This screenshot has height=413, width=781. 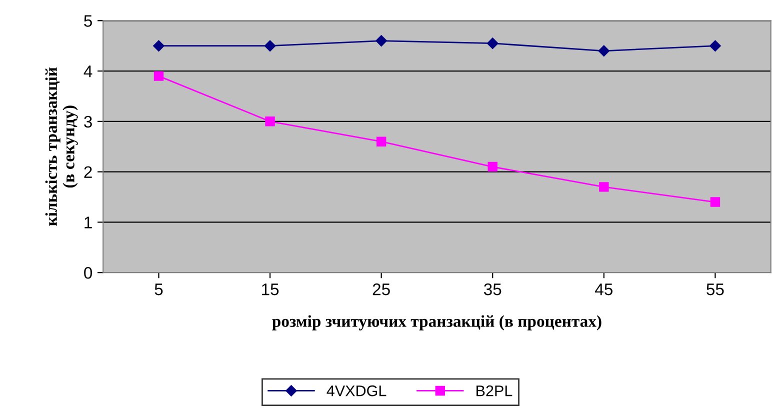 What do you see at coordinates (381, 289) in the screenshot?
I see `x-tick-label: 25` at bounding box center [381, 289].